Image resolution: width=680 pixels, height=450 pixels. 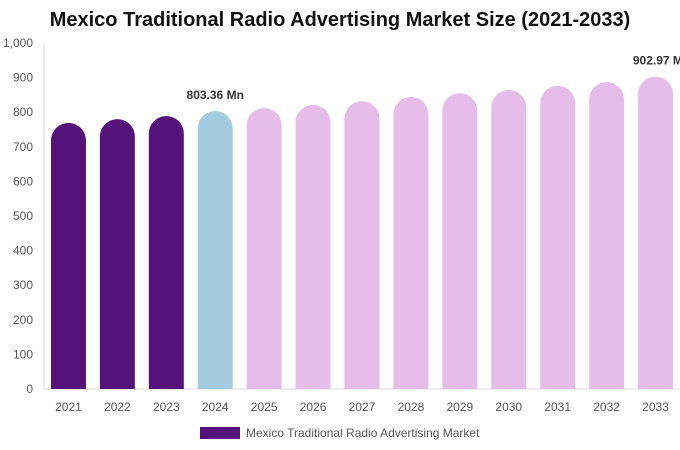 What do you see at coordinates (23, 112) in the screenshot?
I see `y-tick-label: 800` at bounding box center [23, 112].